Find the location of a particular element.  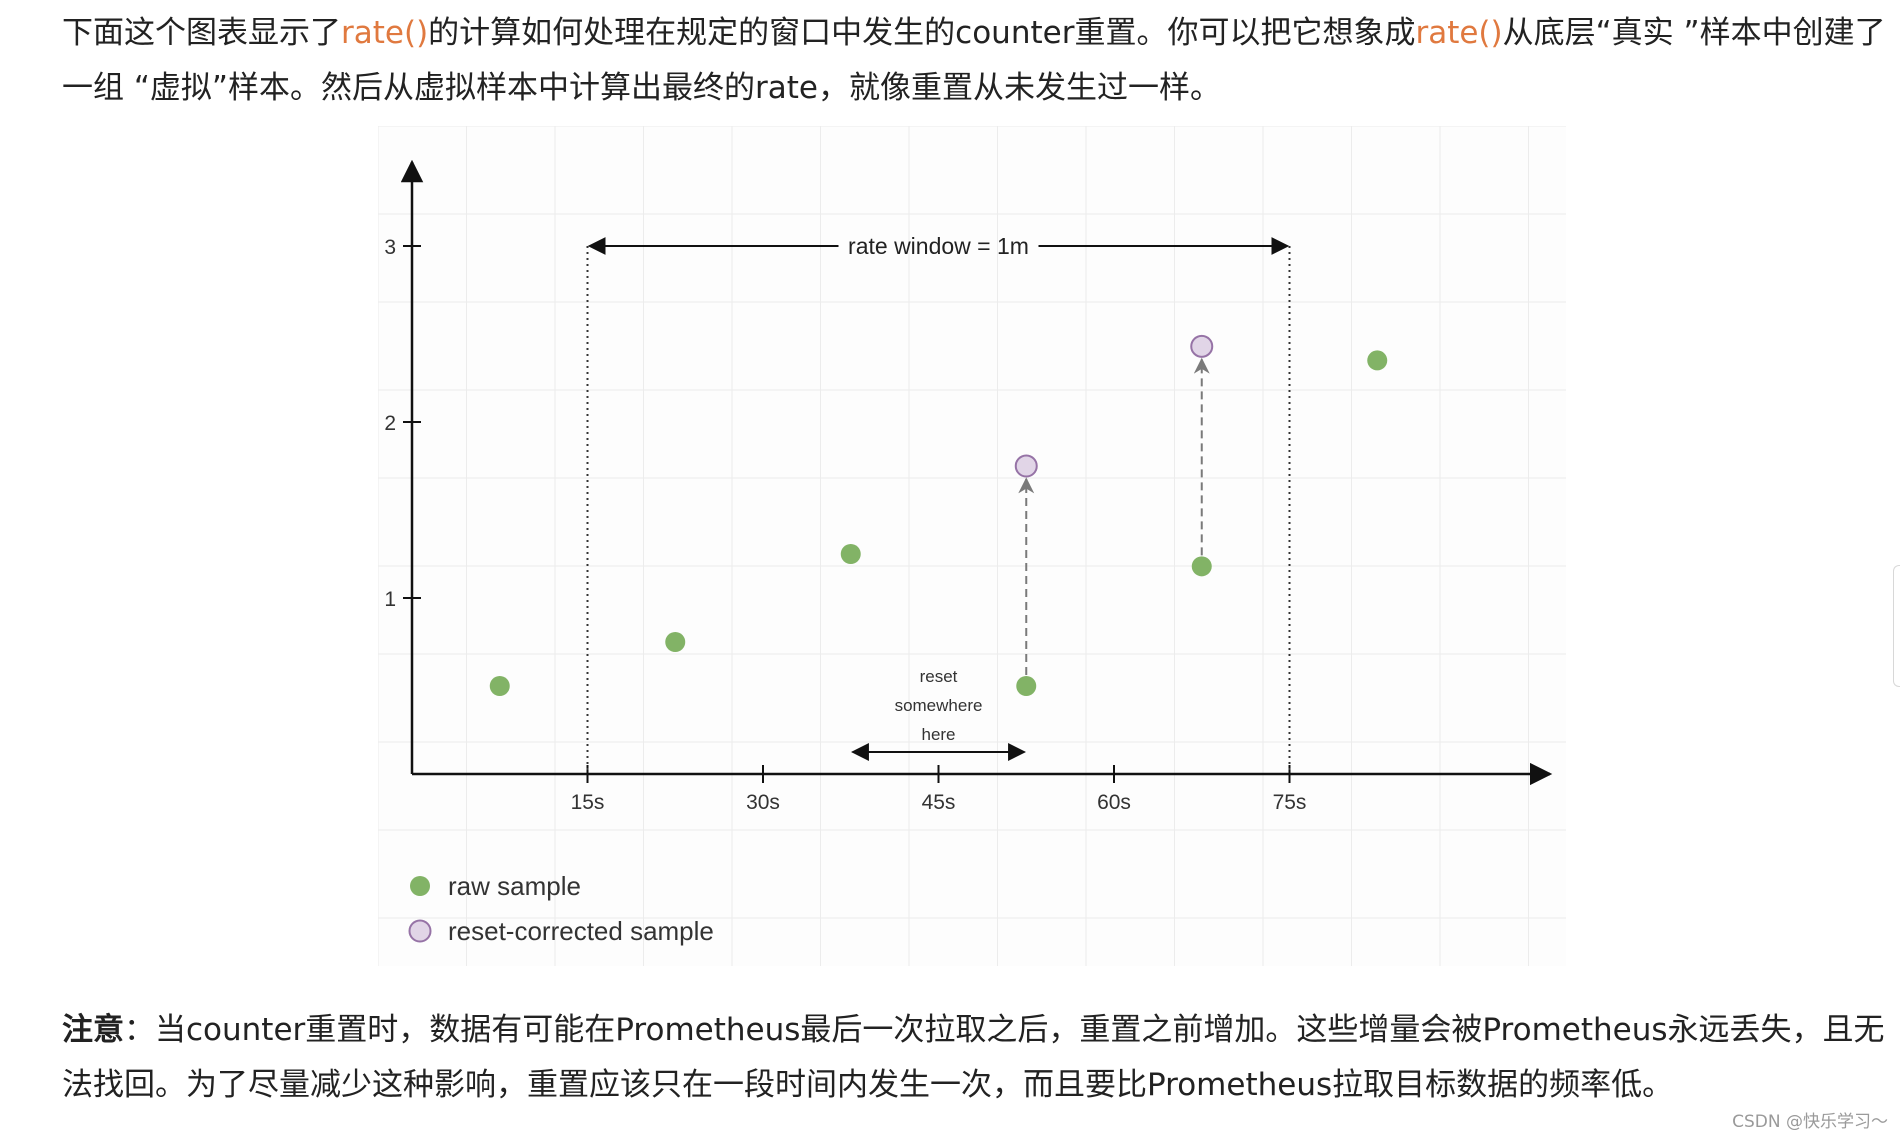

chart-legend: raw sample reset-corrected sample is located at coordinates (561, 908).